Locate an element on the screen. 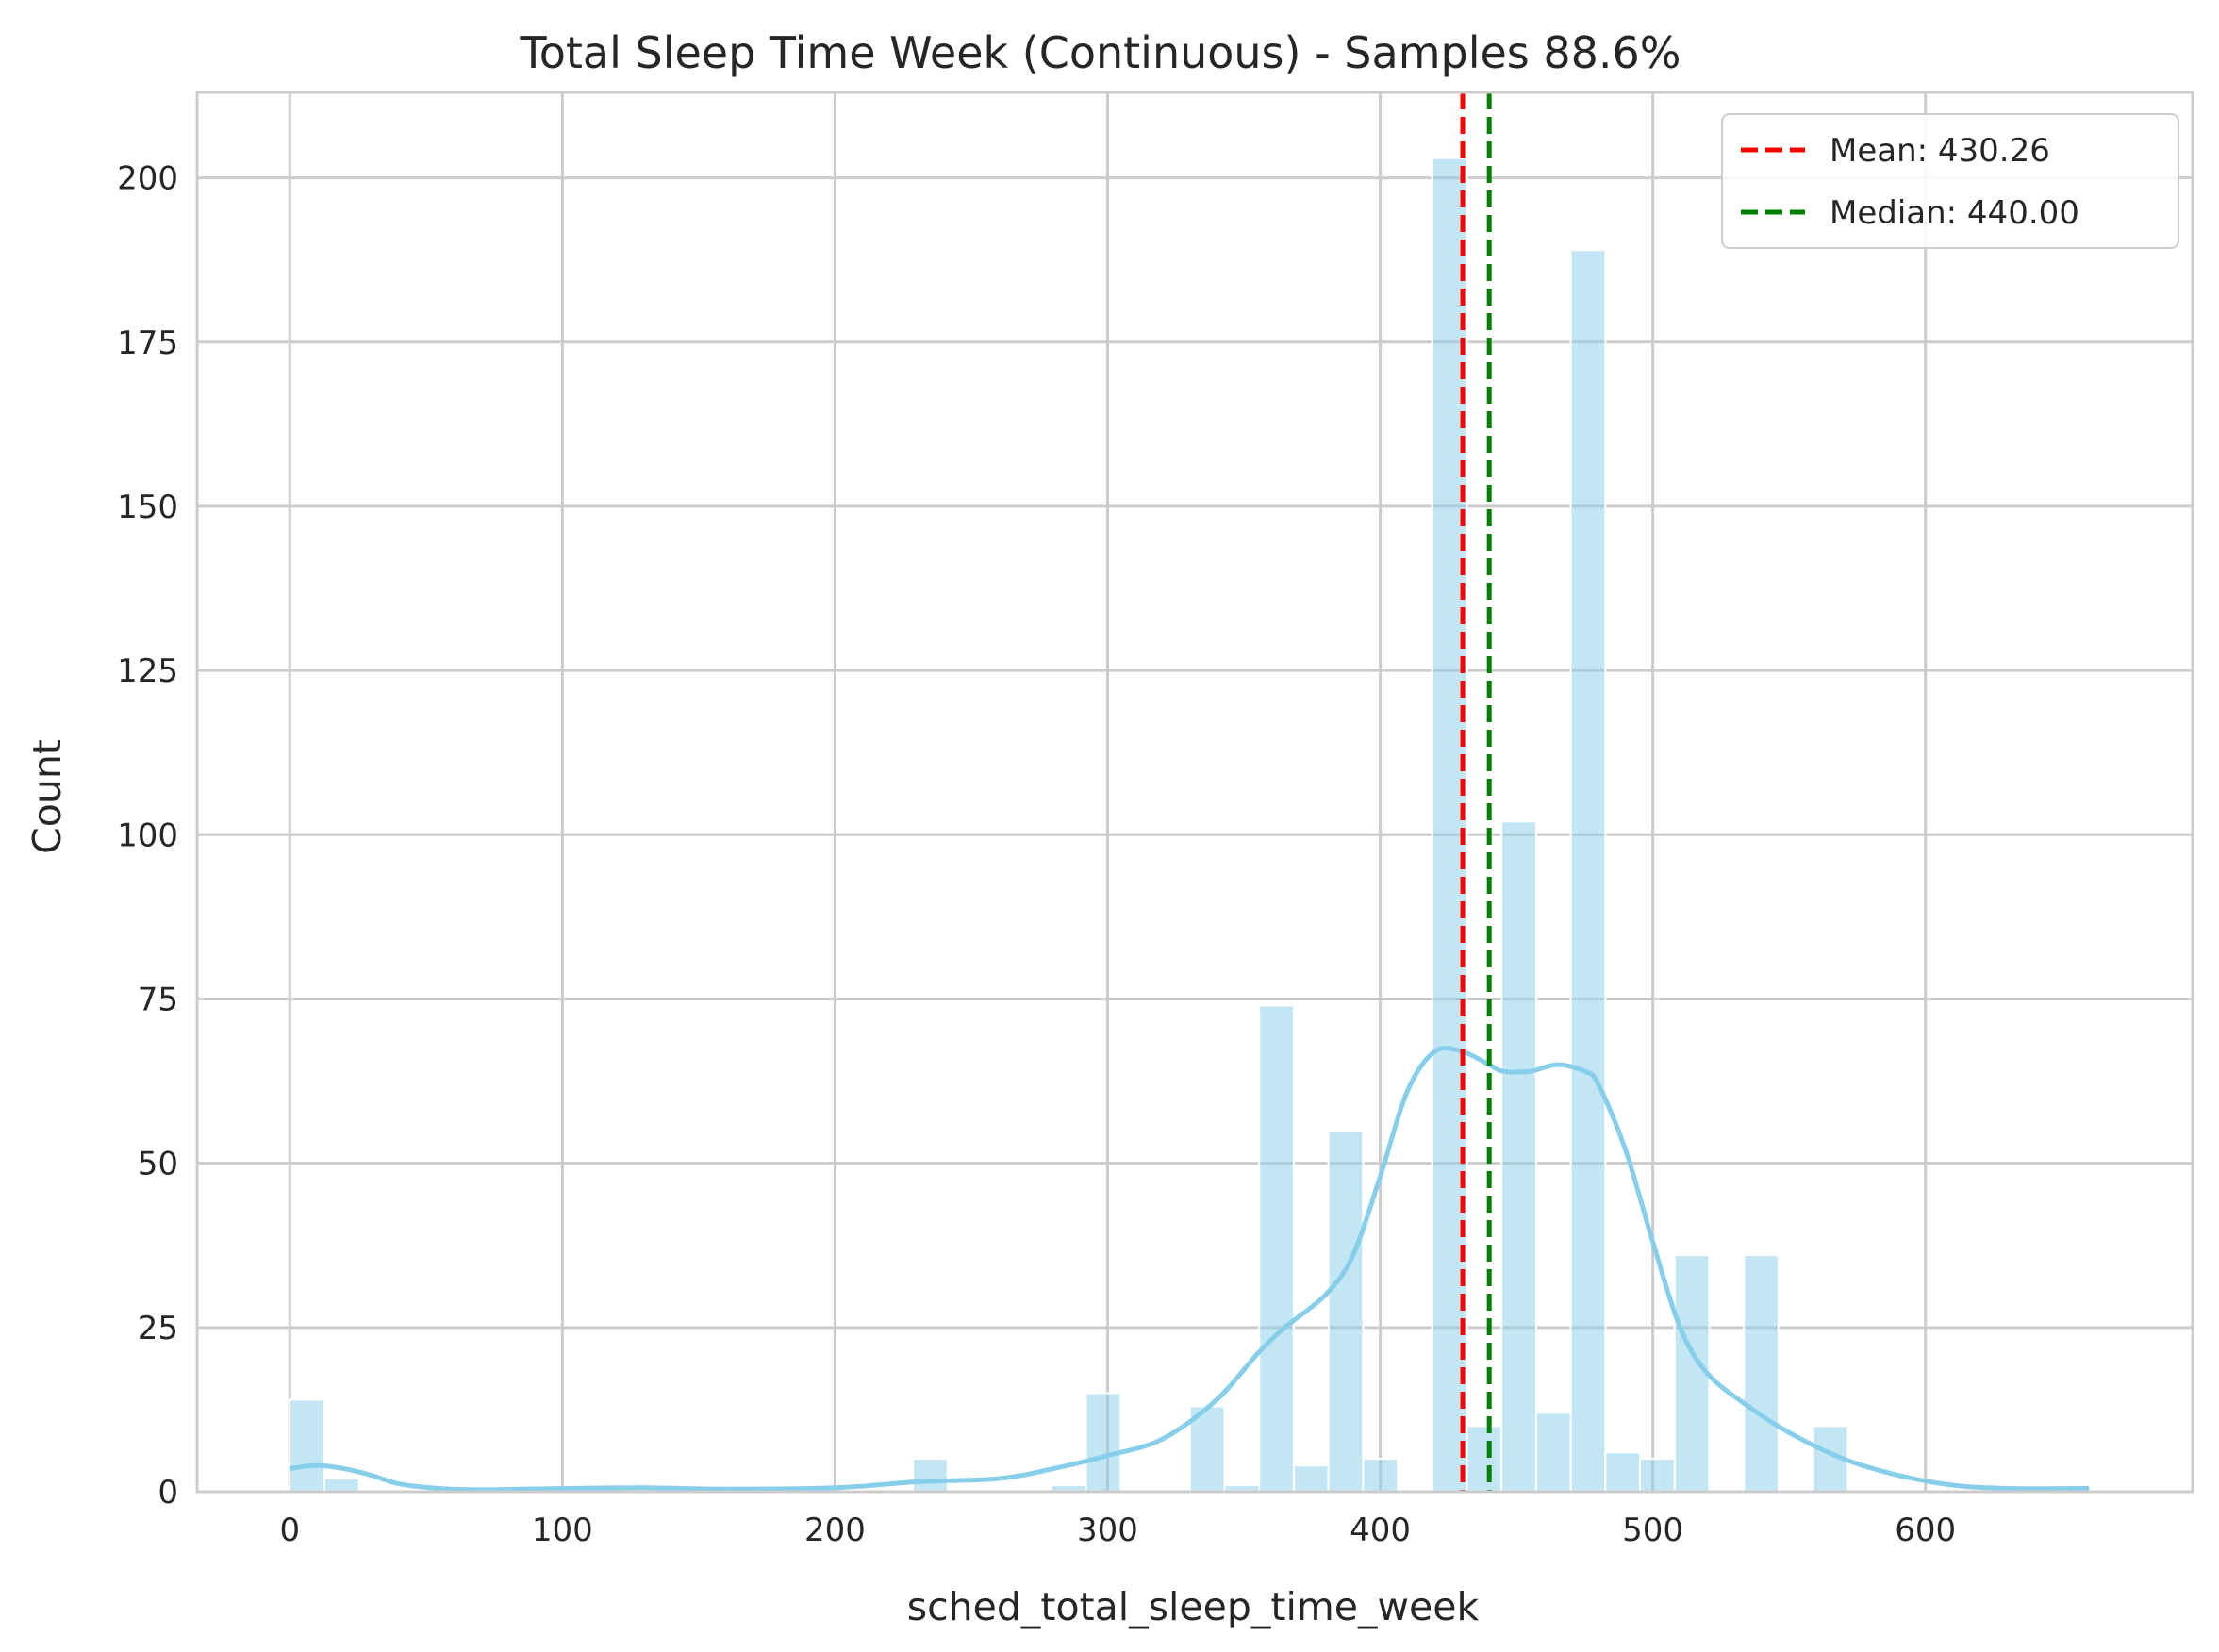 The width and height of the screenshot is (2219, 1652). y-tick-label: 25 is located at coordinates (158, 1328).